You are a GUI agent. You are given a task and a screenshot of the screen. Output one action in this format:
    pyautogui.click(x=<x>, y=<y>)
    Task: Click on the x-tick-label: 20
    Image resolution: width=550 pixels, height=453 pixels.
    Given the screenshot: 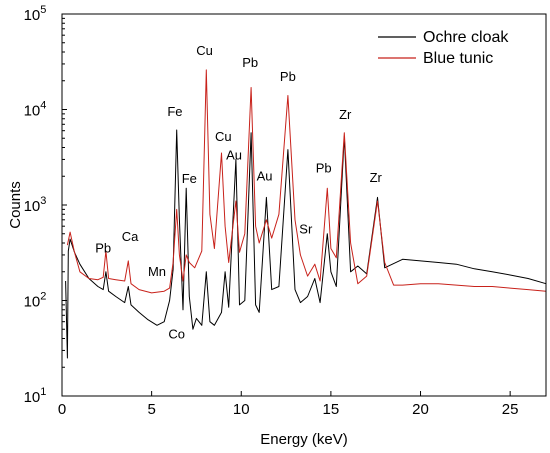 What is the action you would take?
    pyautogui.click(x=420, y=409)
    